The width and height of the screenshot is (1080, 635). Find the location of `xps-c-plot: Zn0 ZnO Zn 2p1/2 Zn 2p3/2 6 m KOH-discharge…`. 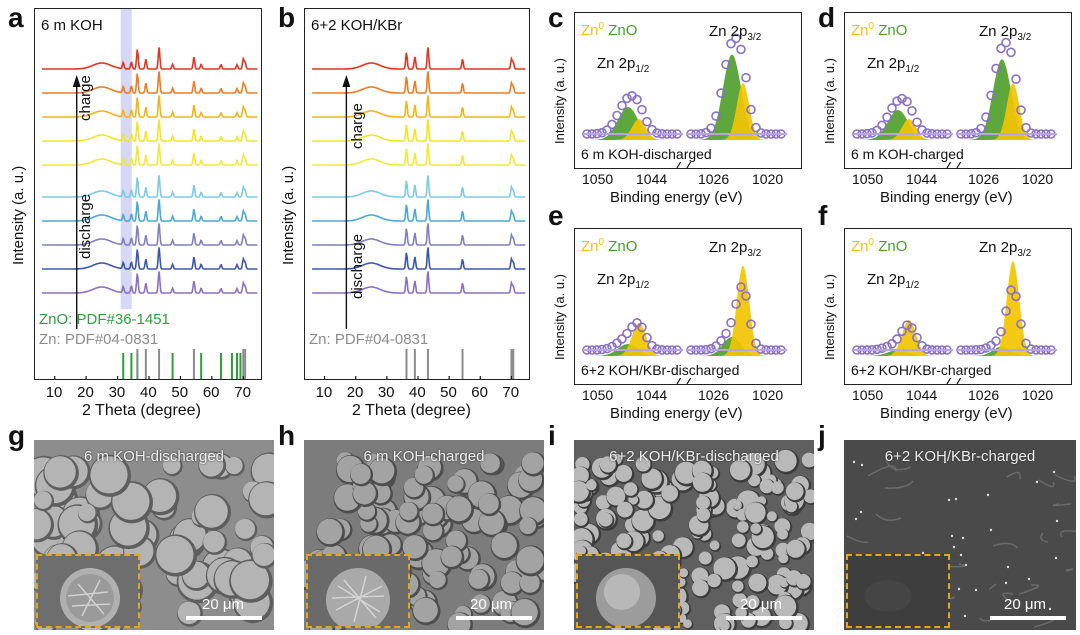

xps-c-plot: Zn0 ZnO Zn 2p1/2 Zn 2p3/2 6 m KOH-discharge… is located at coordinates (688, 90).